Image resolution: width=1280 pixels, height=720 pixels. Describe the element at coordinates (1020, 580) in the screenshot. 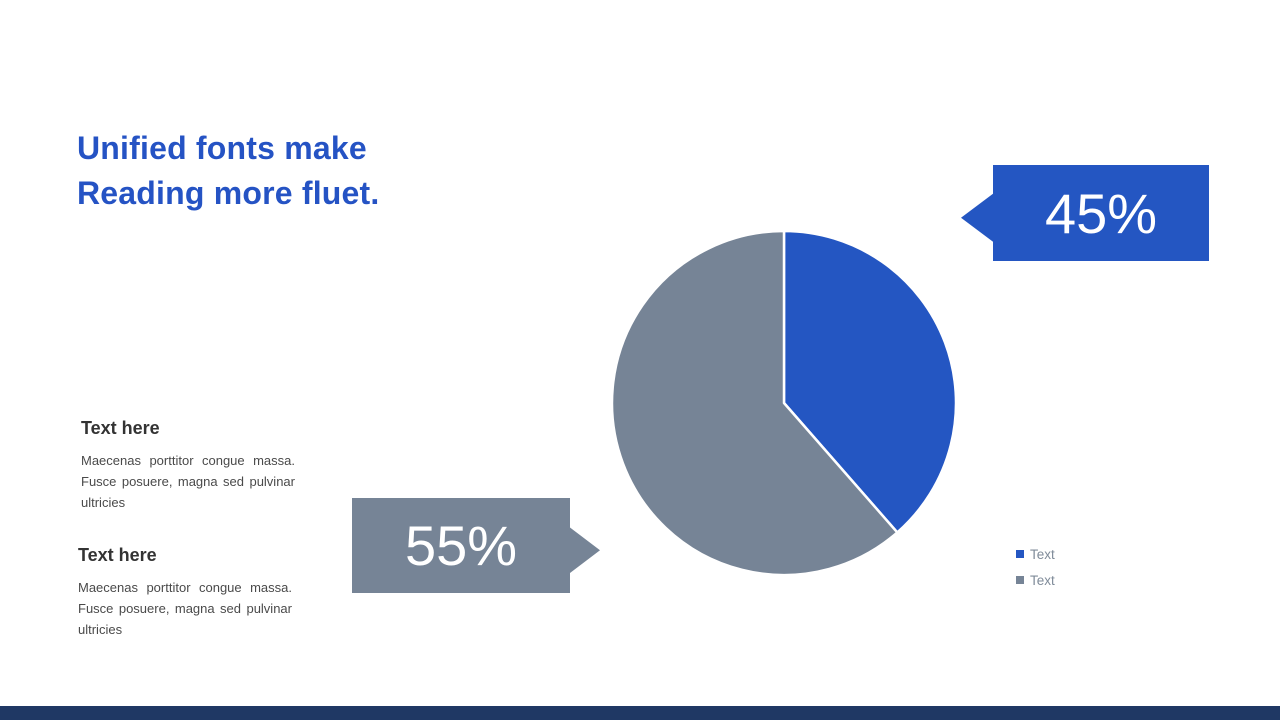

I see `legend-marker-gray-icon` at that location.